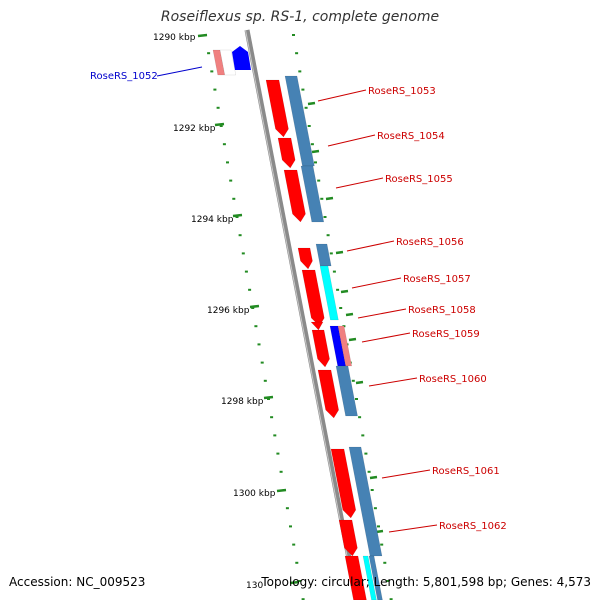  Describe the element at coordinates (466, 471) in the screenshot. I see `gene-label-roseRS-1061: RoseRS_1061` at that location.